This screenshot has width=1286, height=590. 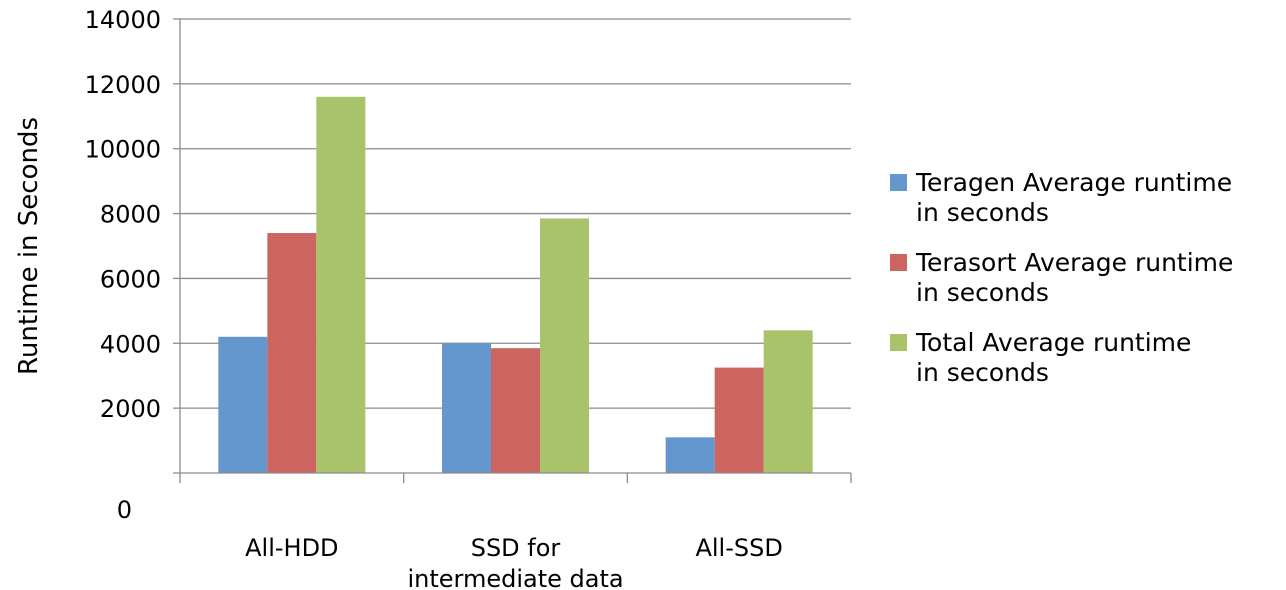 What do you see at coordinates (29, 246) in the screenshot?
I see `y-axis-title: Runtime in Seconds` at bounding box center [29, 246].